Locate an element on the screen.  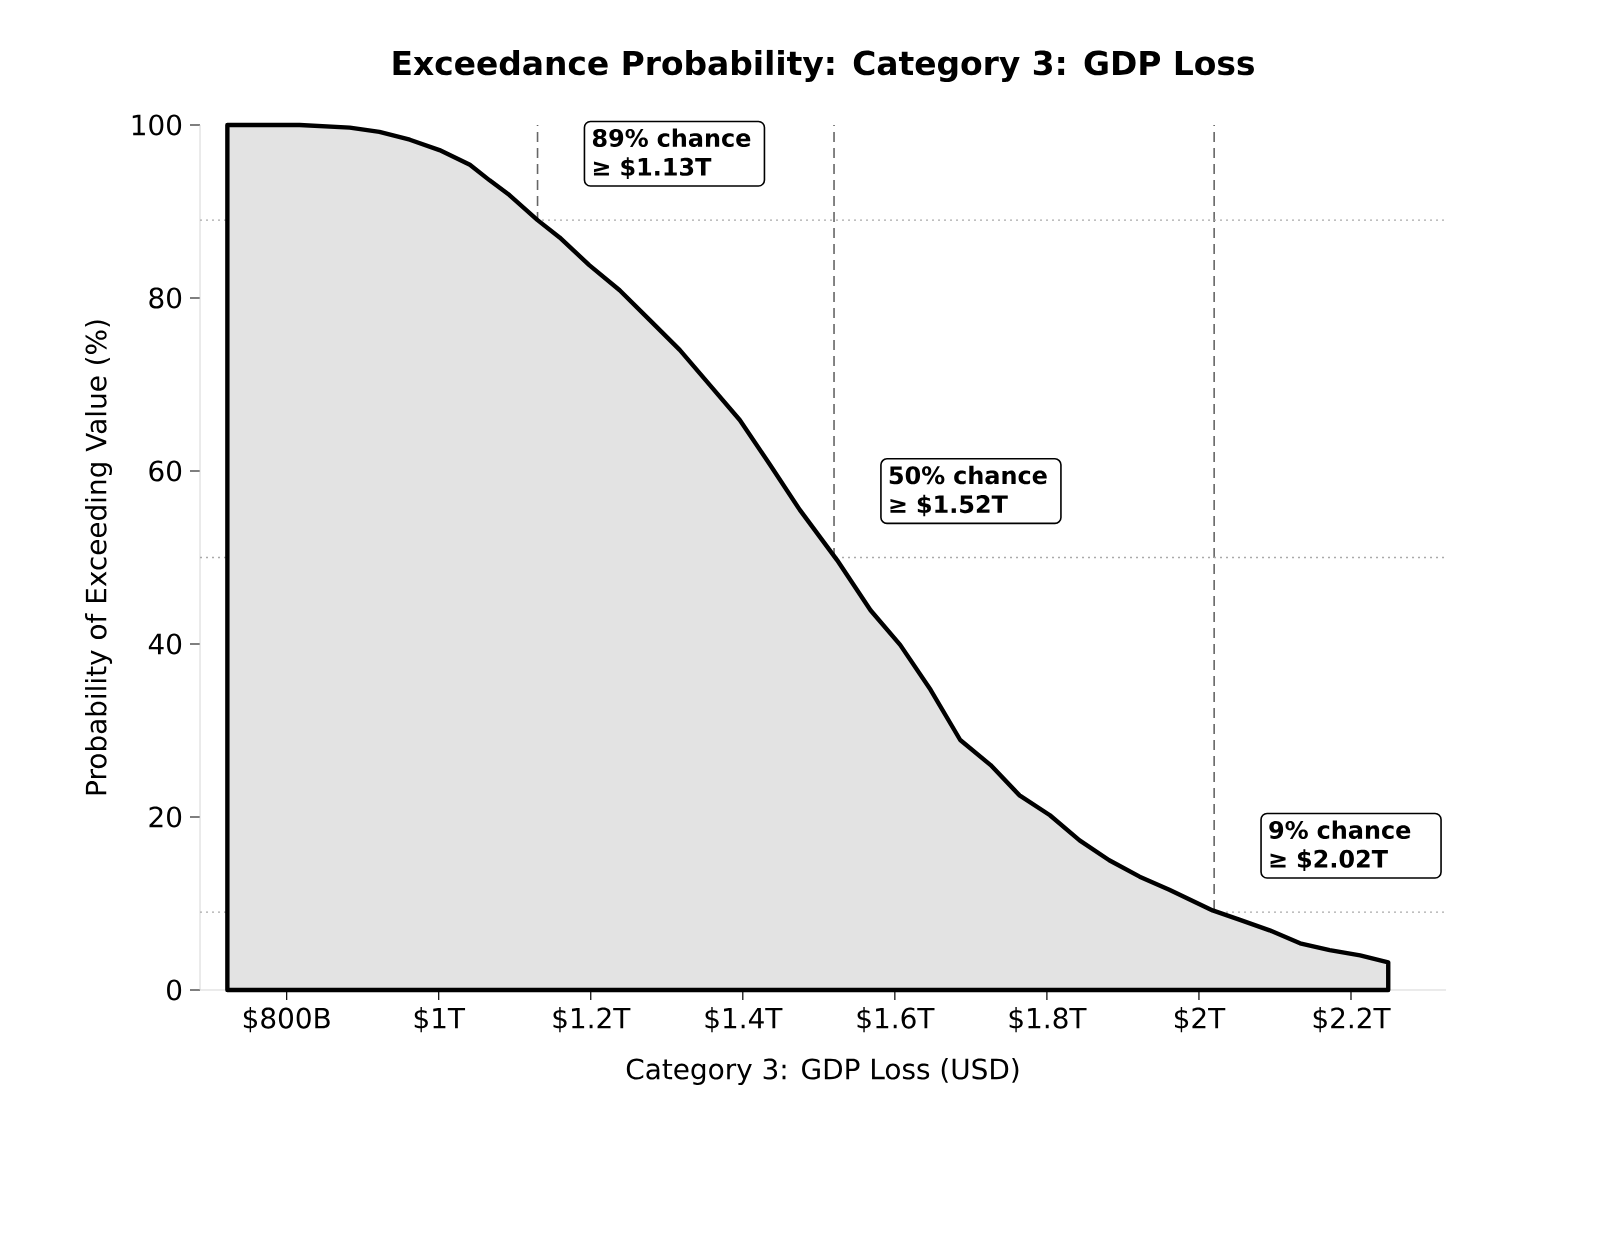
annotation: 9% chance ≥ $2.02T is located at coordinates (1340, 846).